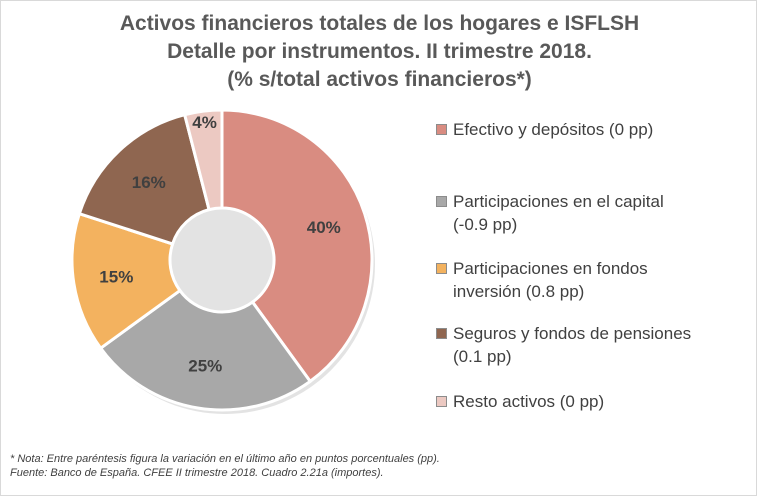 Image resolution: width=759 pixels, height=498 pixels. What do you see at coordinates (324, 227) in the screenshot?
I see `data-label-efectivo: 40%` at bounding box center [324, 227].